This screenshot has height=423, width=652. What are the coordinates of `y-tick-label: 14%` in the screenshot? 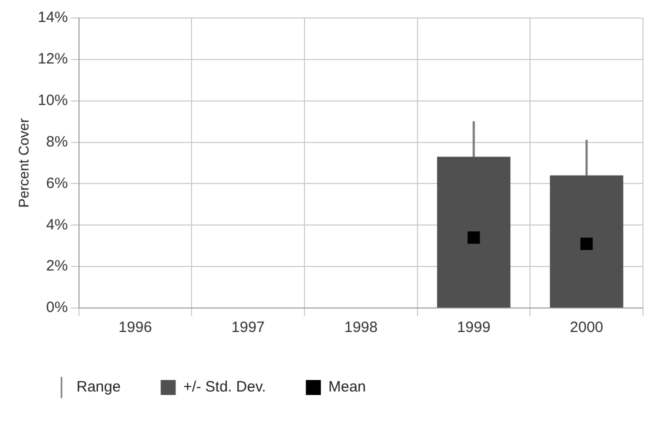 It's located at (53, 17).